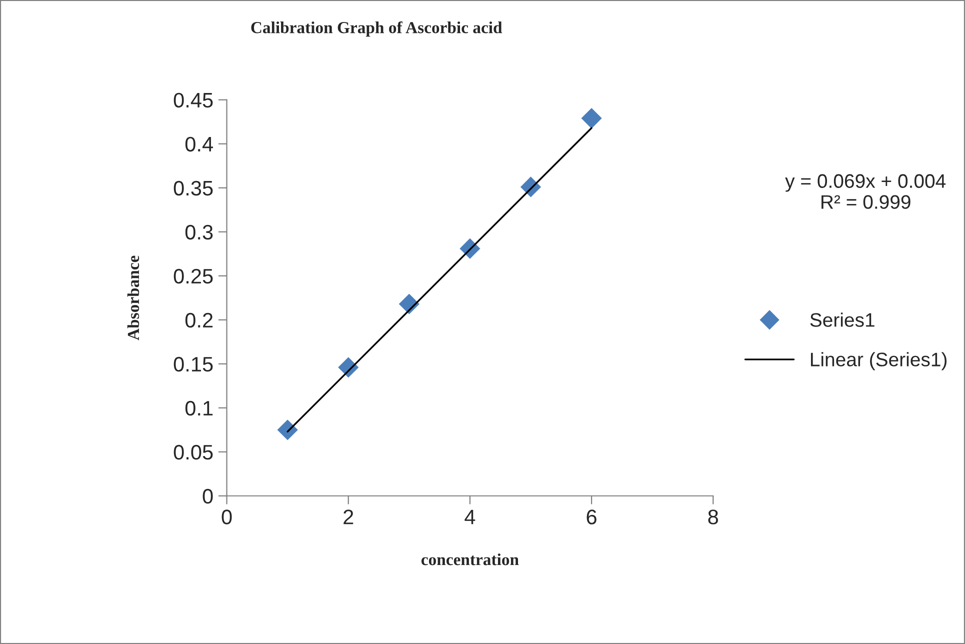 The image size is (965, 644). What do you see at coordinates (133, 298) in the screenshot?
I see `y-axis-title: Absorbance` at bounding box center [133, 298].